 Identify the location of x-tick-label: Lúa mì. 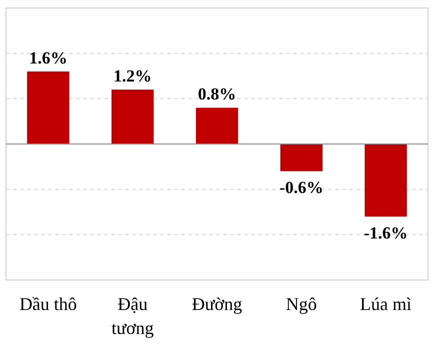
(386, 304).